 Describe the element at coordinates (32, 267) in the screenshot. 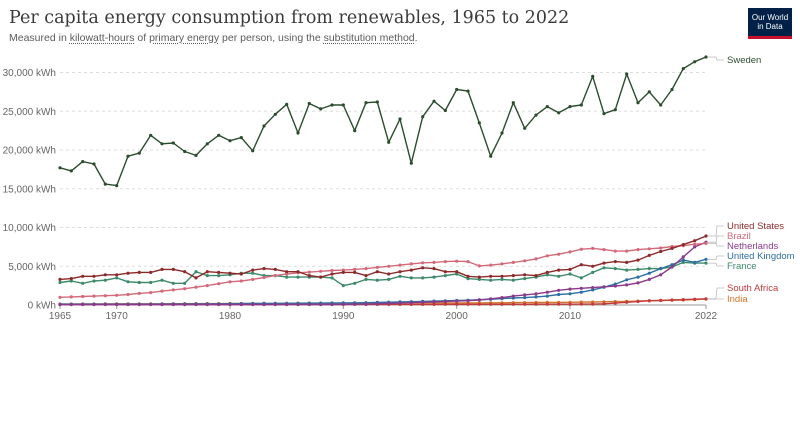

I see `y-tick-label: 5,000 kWh` at that location.